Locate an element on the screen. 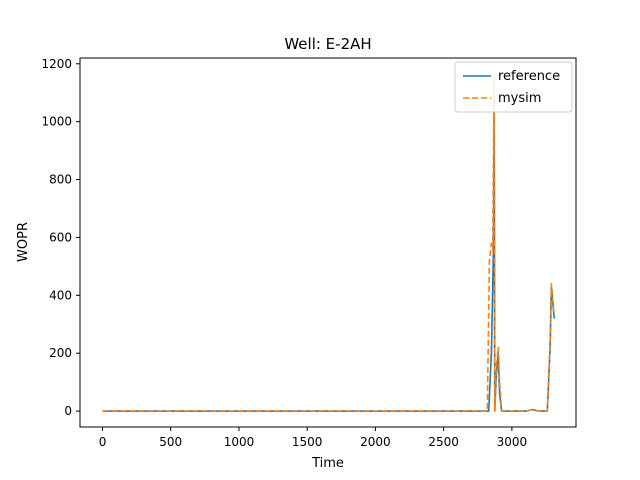 The height and width of the screenshot is (480, 640). y-tick-label: 1000 is located at coordinates (56, 122).